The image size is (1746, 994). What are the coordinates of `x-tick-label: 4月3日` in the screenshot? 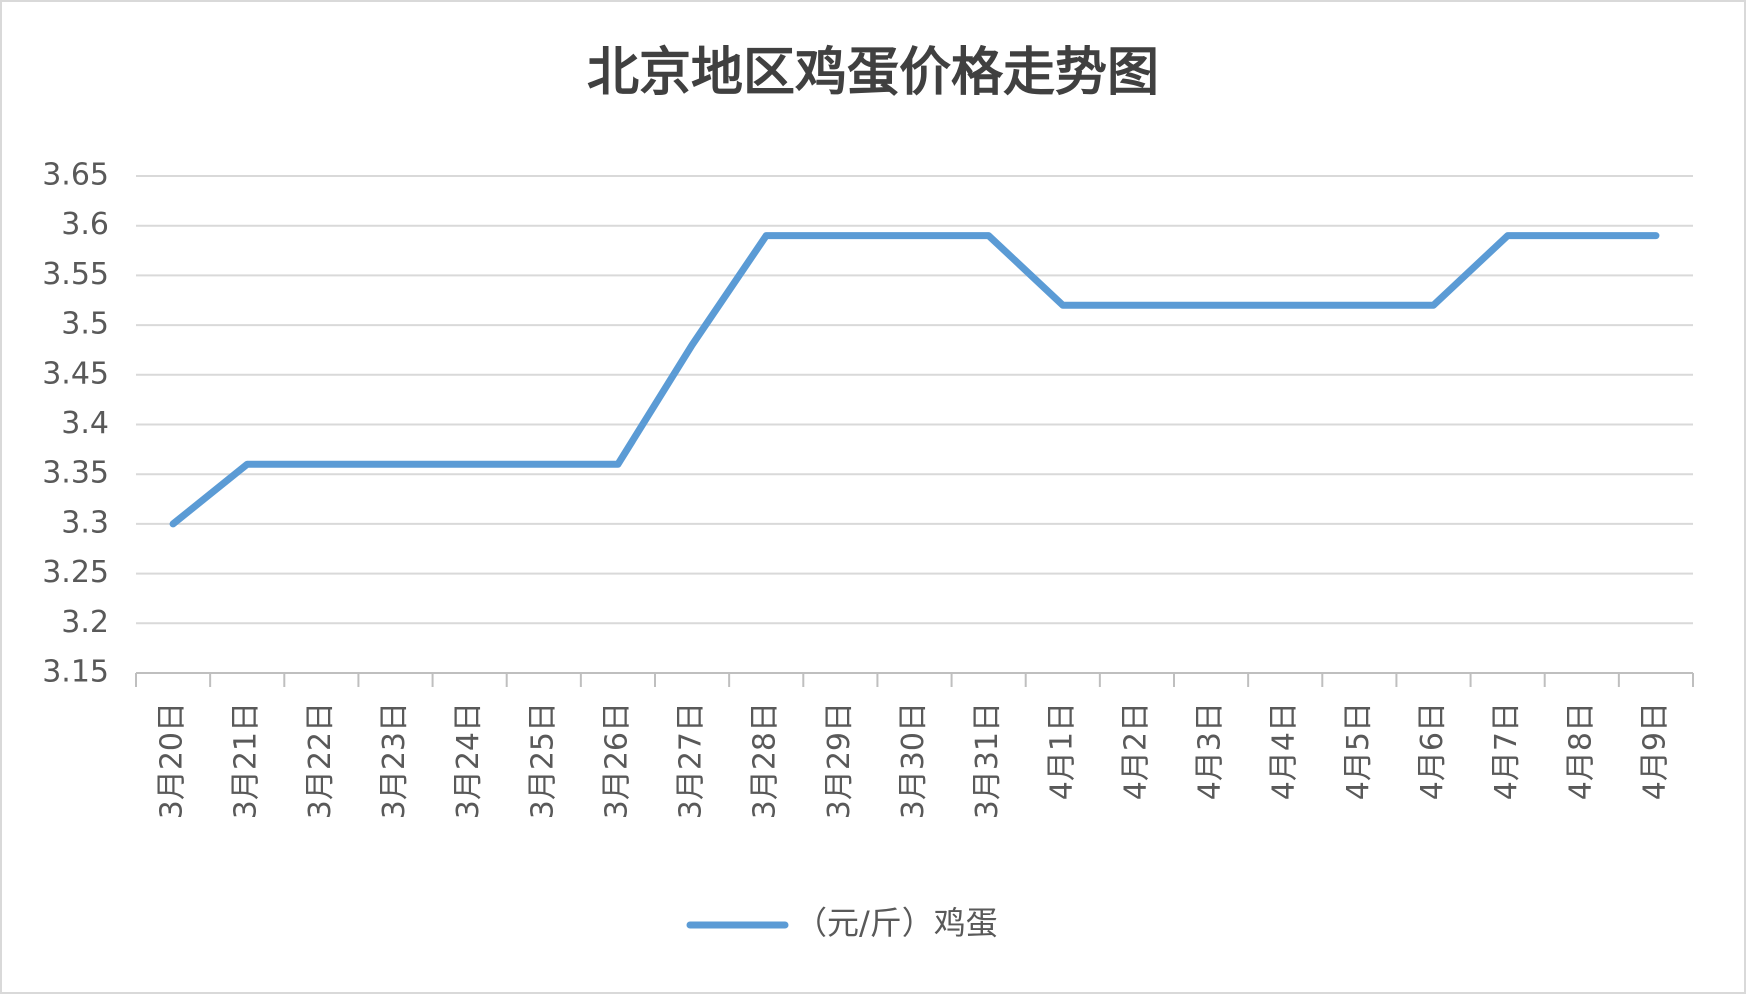 It's located at (1210, 751).